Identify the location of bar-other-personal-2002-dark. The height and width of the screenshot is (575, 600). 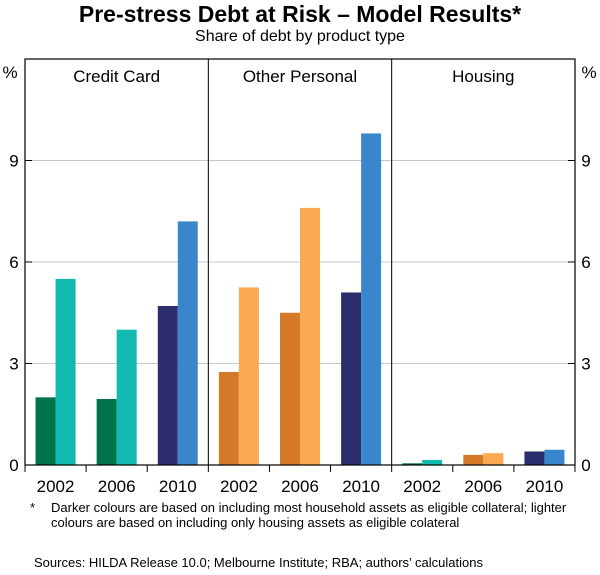
(228, 418).